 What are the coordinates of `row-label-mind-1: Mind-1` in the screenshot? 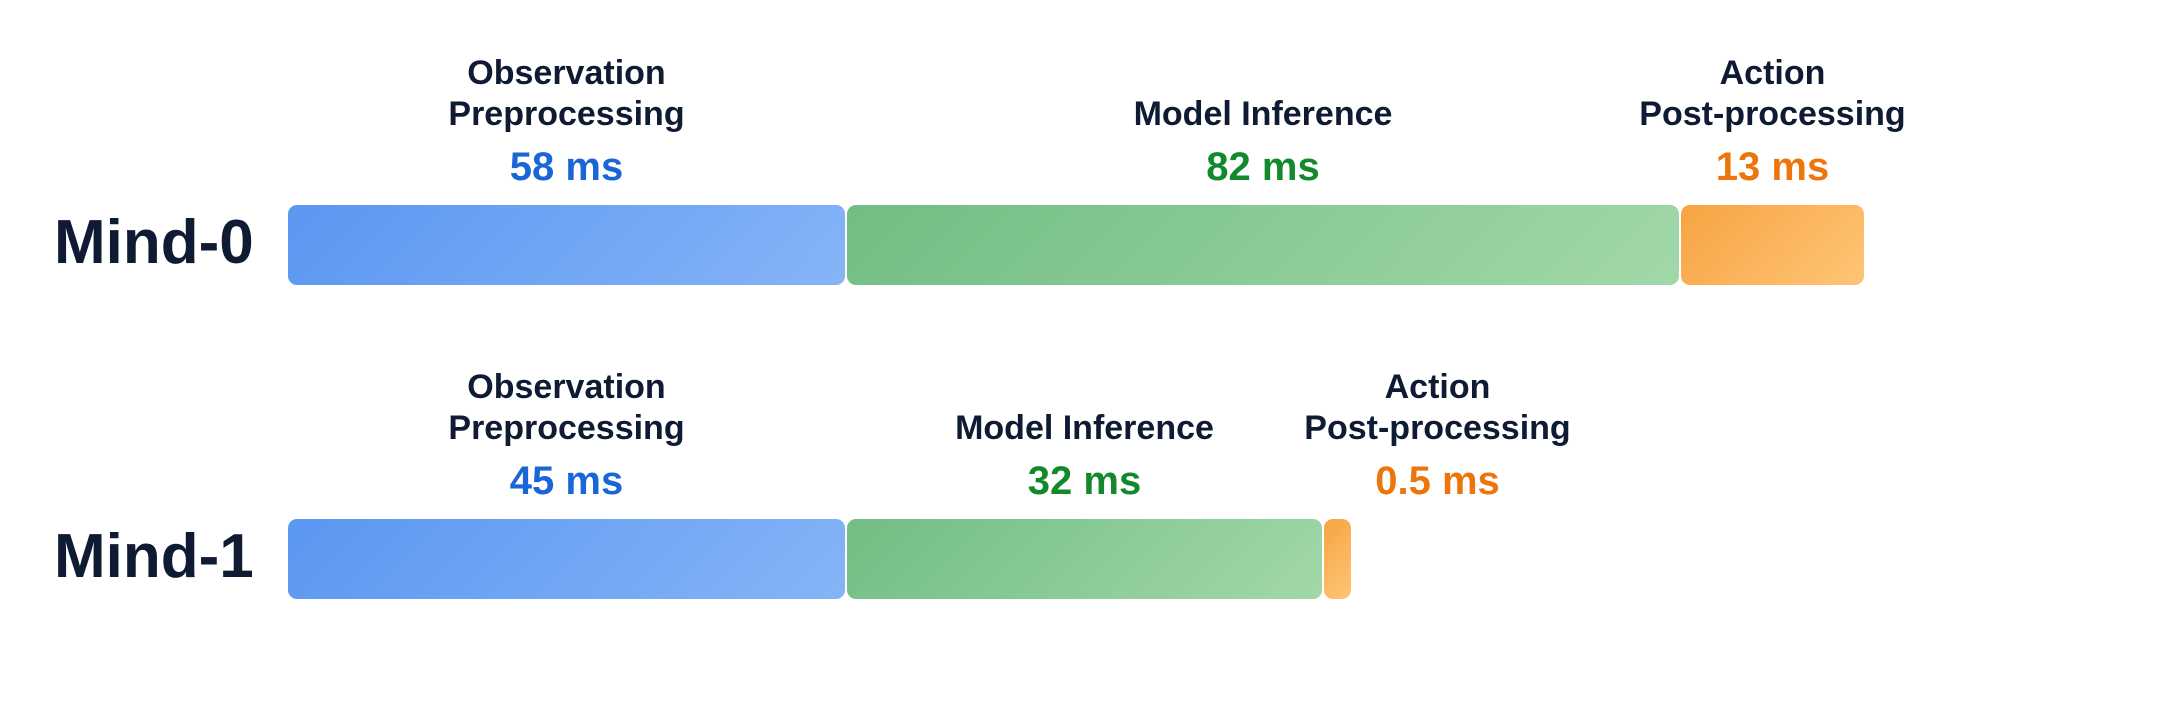 It's located at (154, 556).